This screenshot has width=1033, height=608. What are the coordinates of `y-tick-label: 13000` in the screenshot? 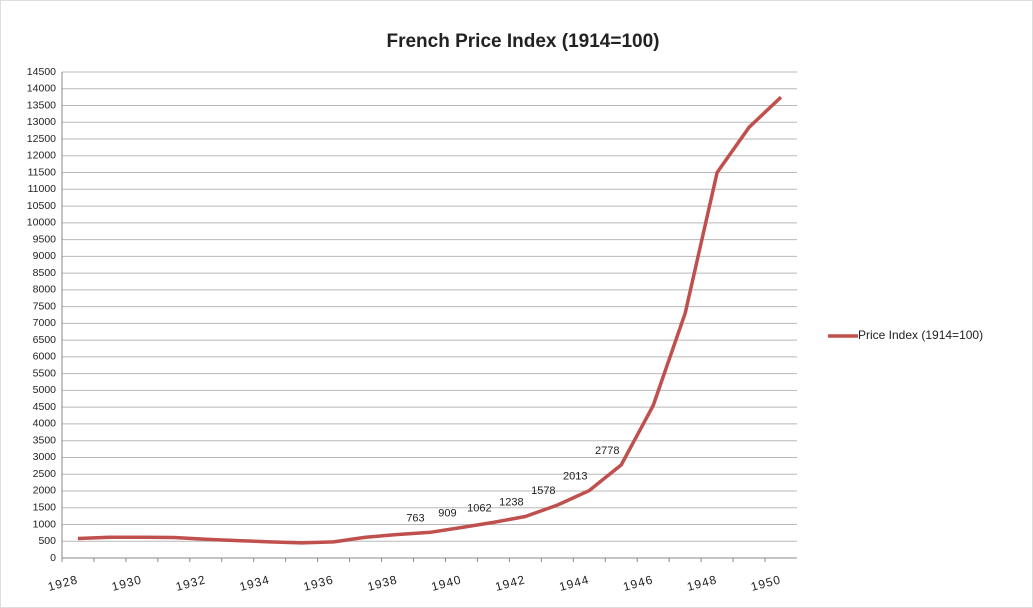 It's located at (41, 122).